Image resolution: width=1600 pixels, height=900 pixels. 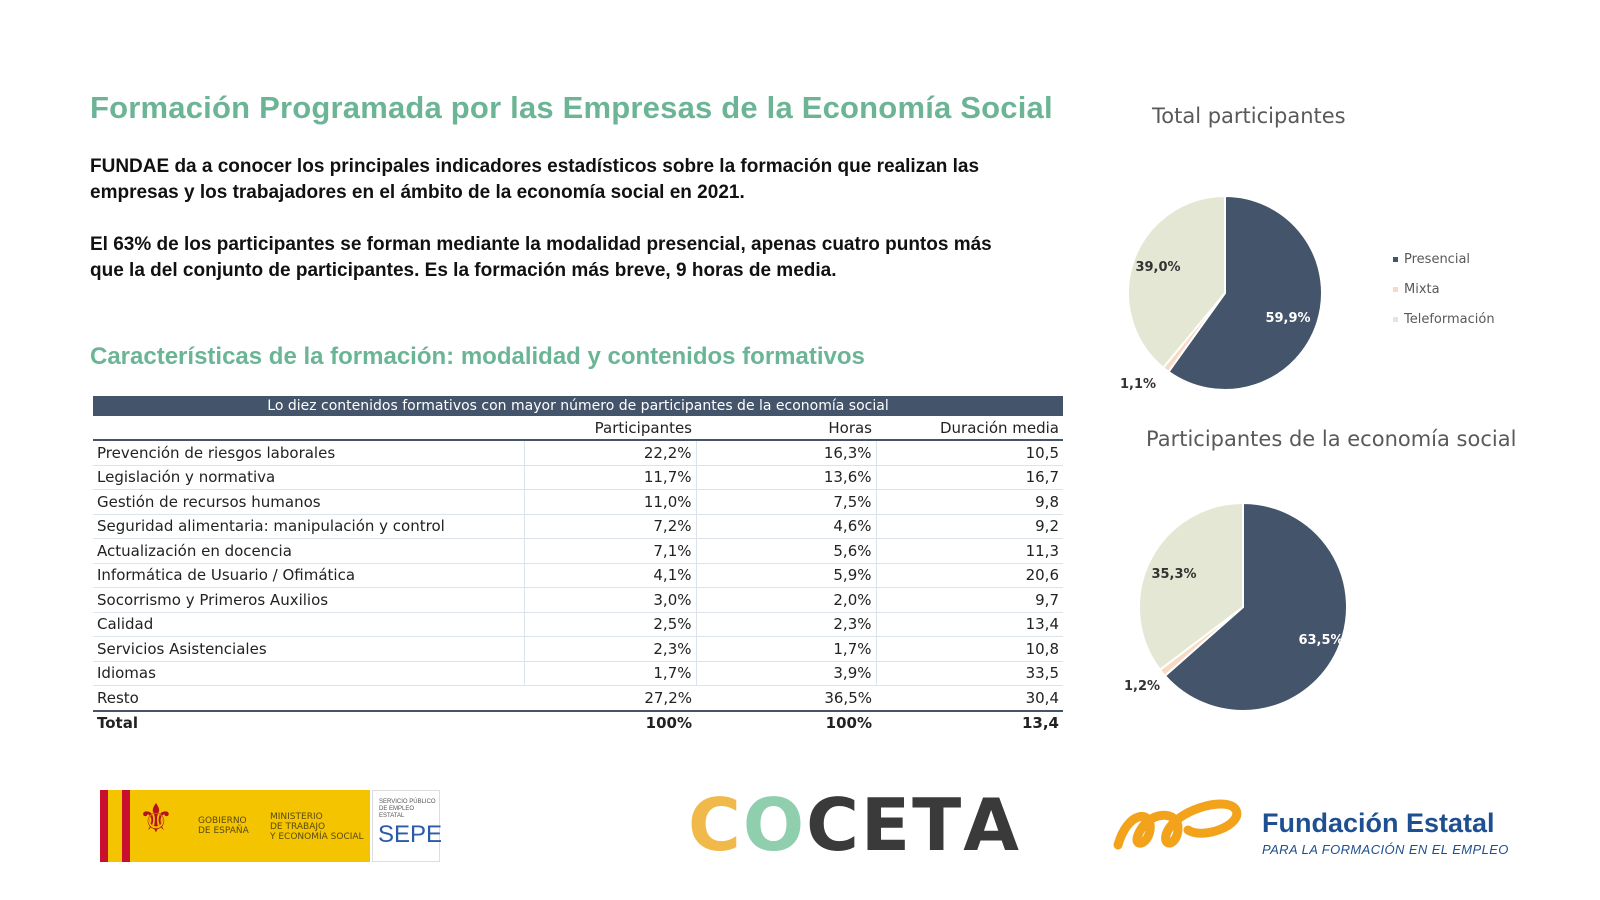 I want to click on table-cell: 5,6%, so click(x=786, y=551).